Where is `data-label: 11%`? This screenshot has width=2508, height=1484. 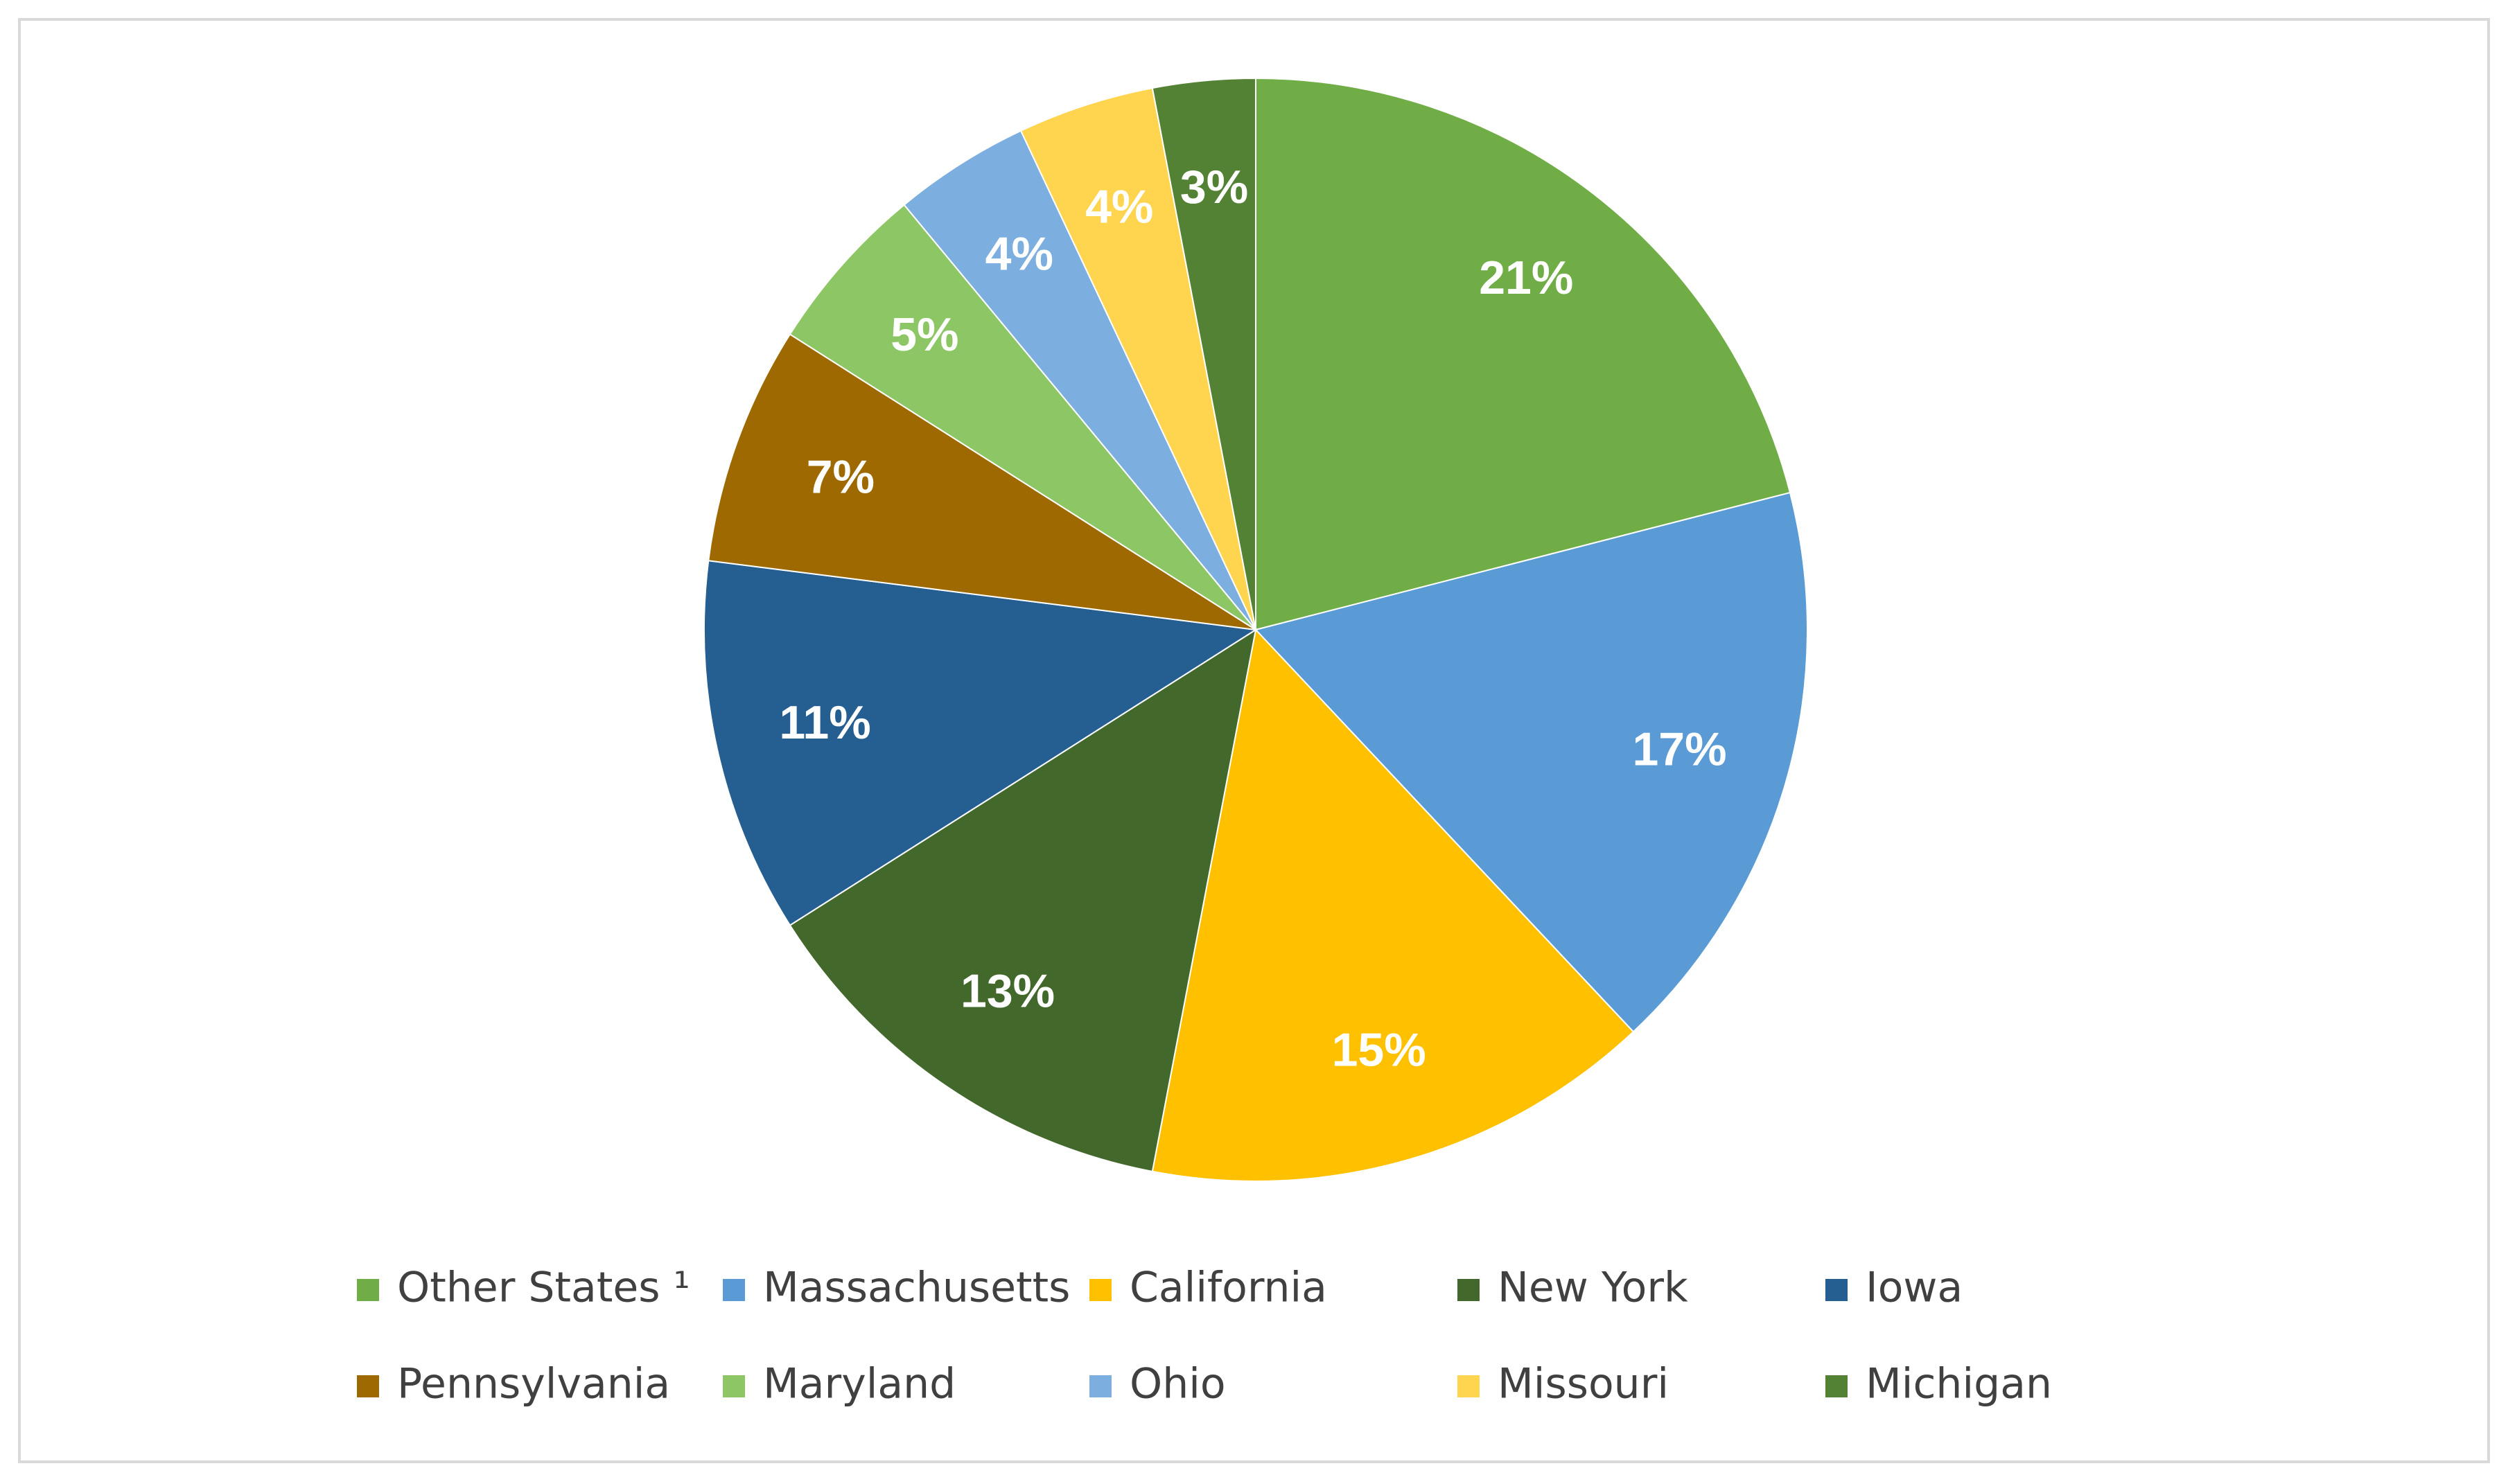 data-label: 11% is located at coordinates (824, 722).